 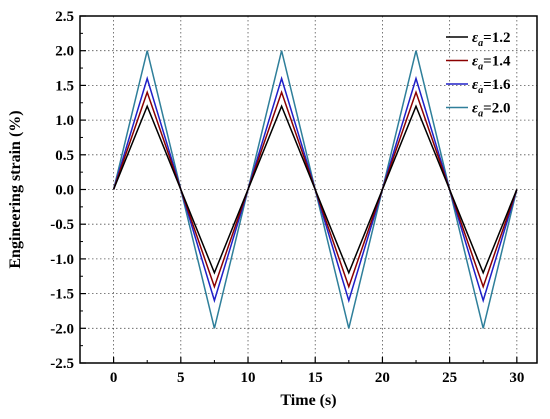 I want to click on legend-label-3: εa=1.6, so click(x=491, y=86).